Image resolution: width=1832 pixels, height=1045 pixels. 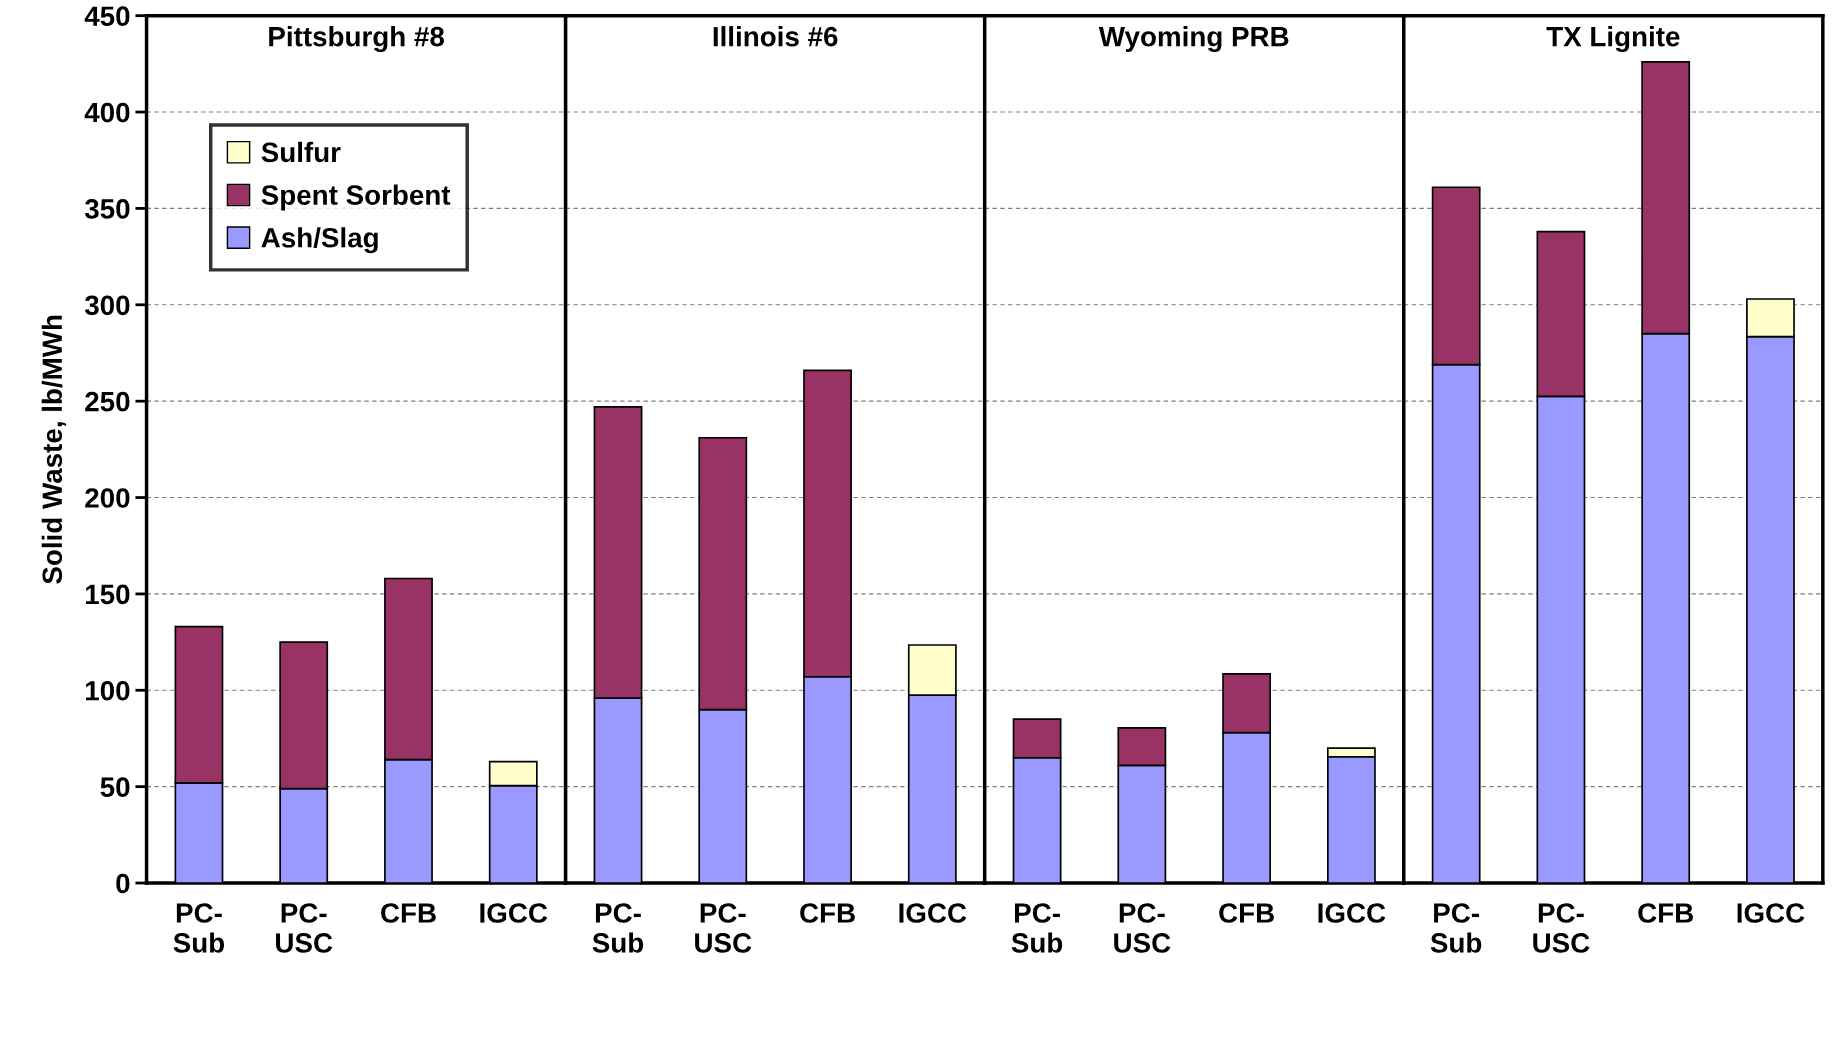 What do you see at coordinates (123, 883) in the screenshot?
I see `y-tick-label: 0` at bounding box center [123, 883].